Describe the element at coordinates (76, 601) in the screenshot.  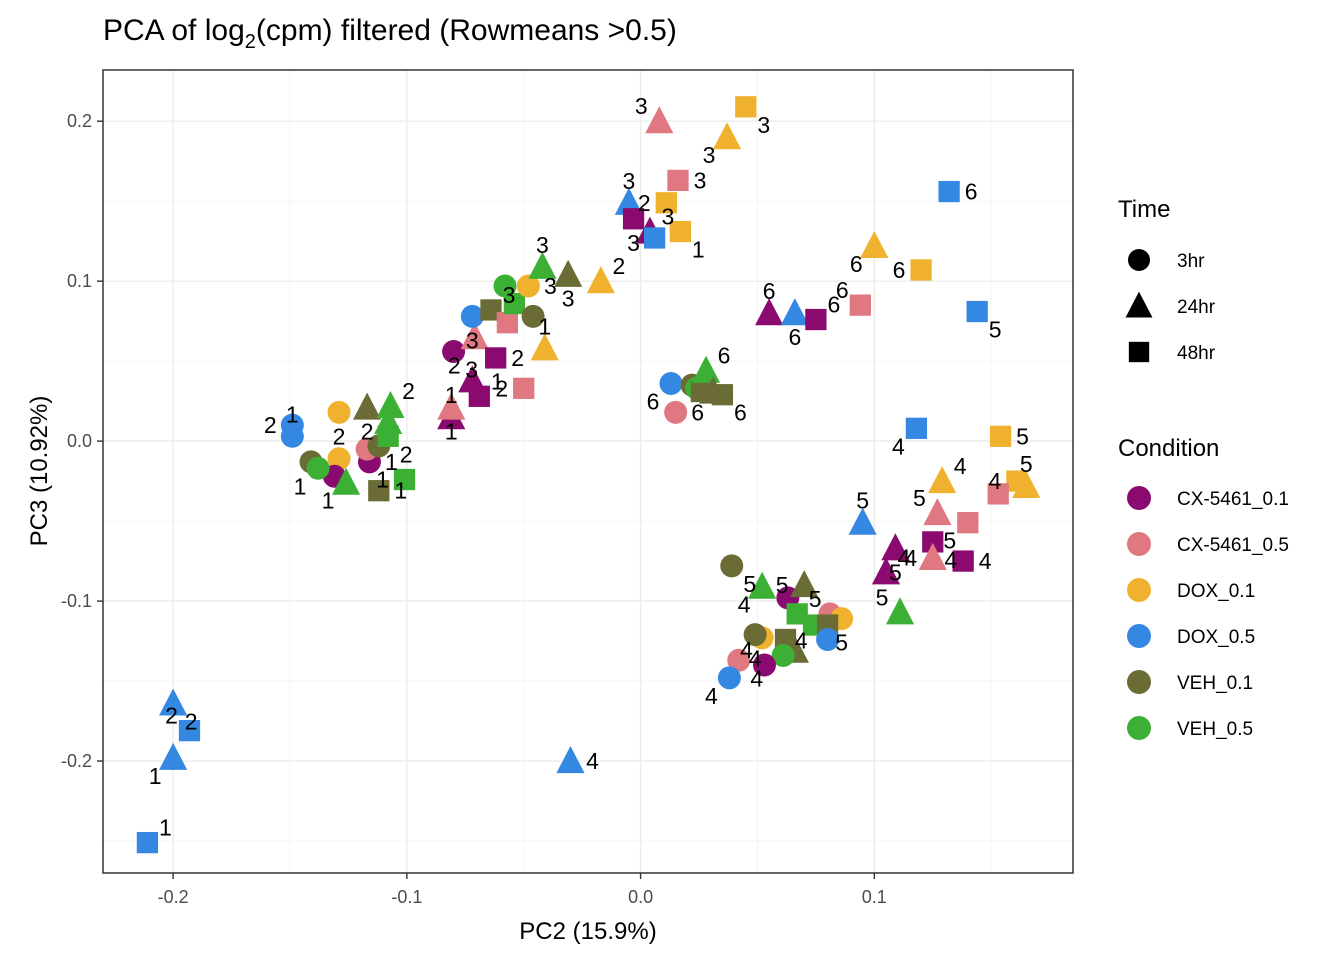
I see `y-tick-label: -0.1` at that location.